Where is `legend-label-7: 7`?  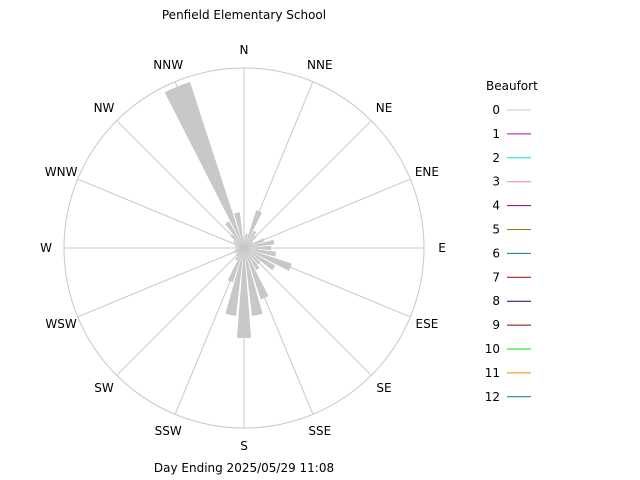
legend-label-7: 7 is located at coordinates (496, 277).